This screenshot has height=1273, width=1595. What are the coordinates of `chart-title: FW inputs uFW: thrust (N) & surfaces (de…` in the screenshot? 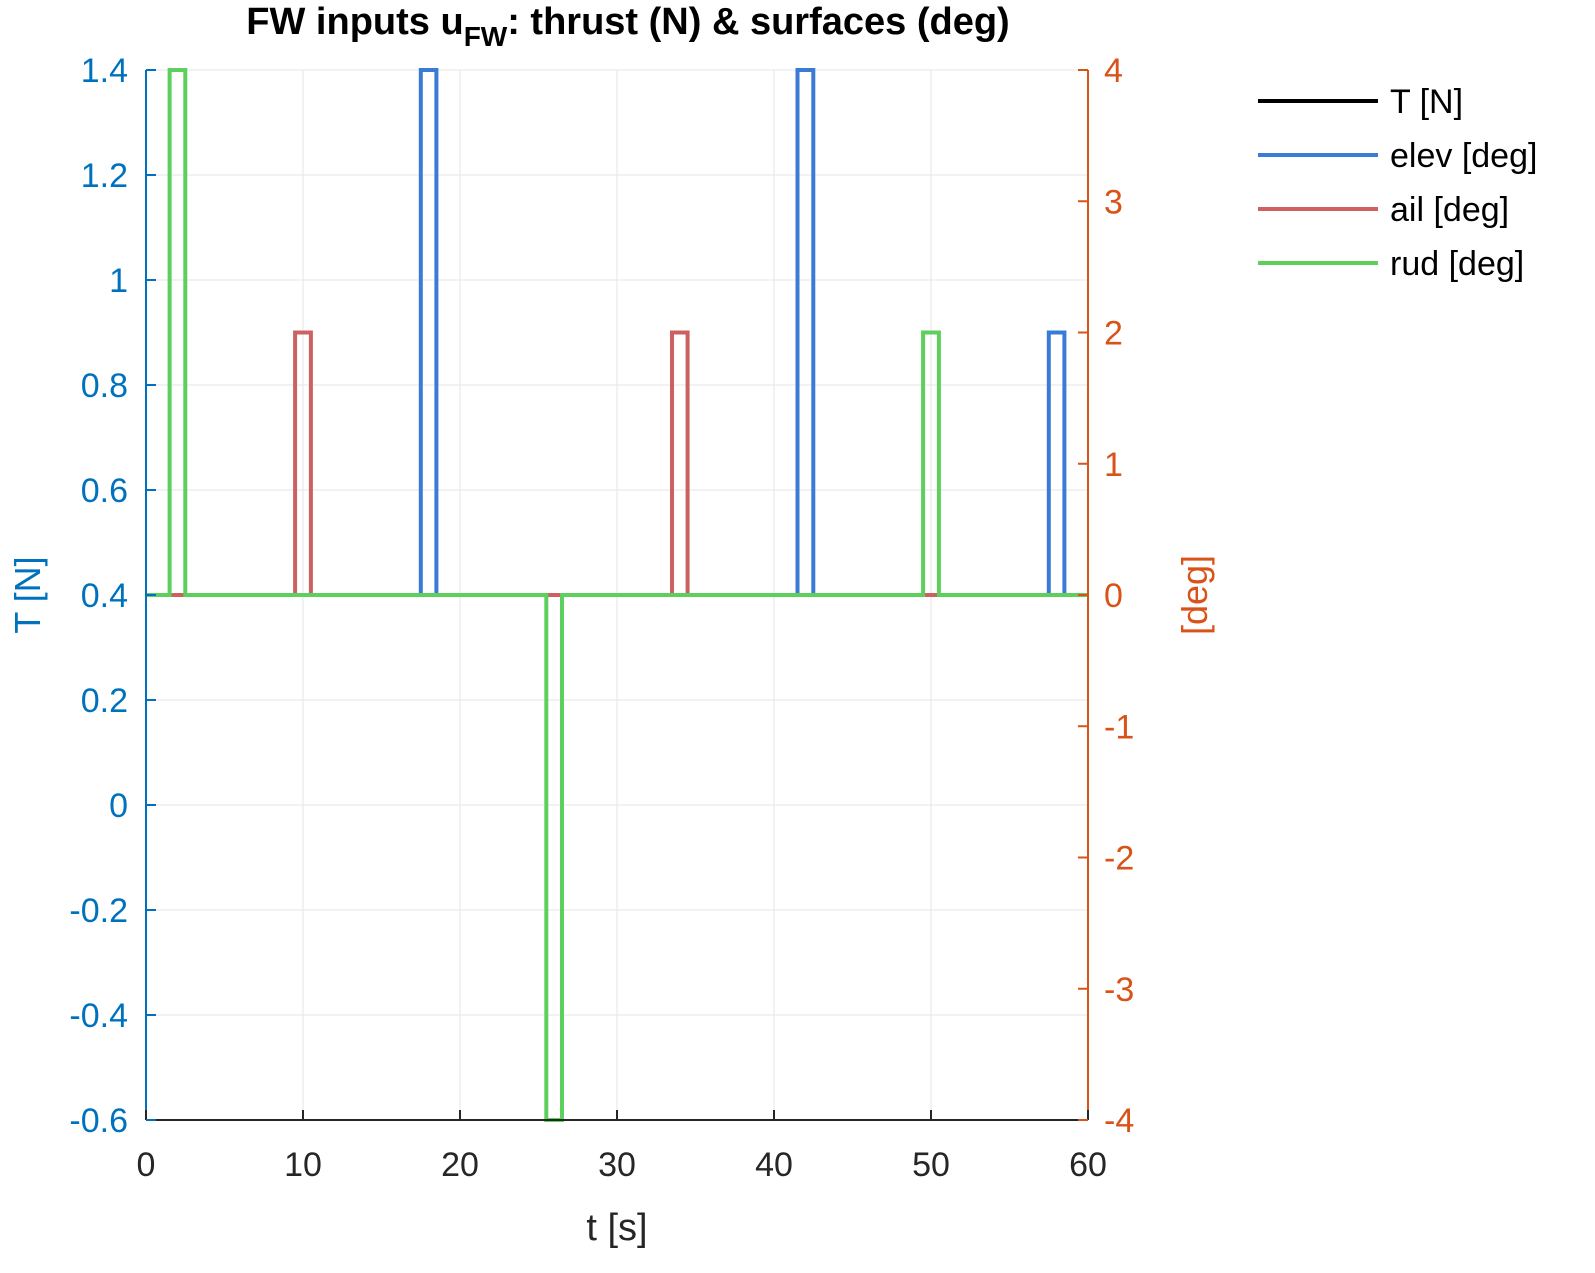 It's located at (627, 26).